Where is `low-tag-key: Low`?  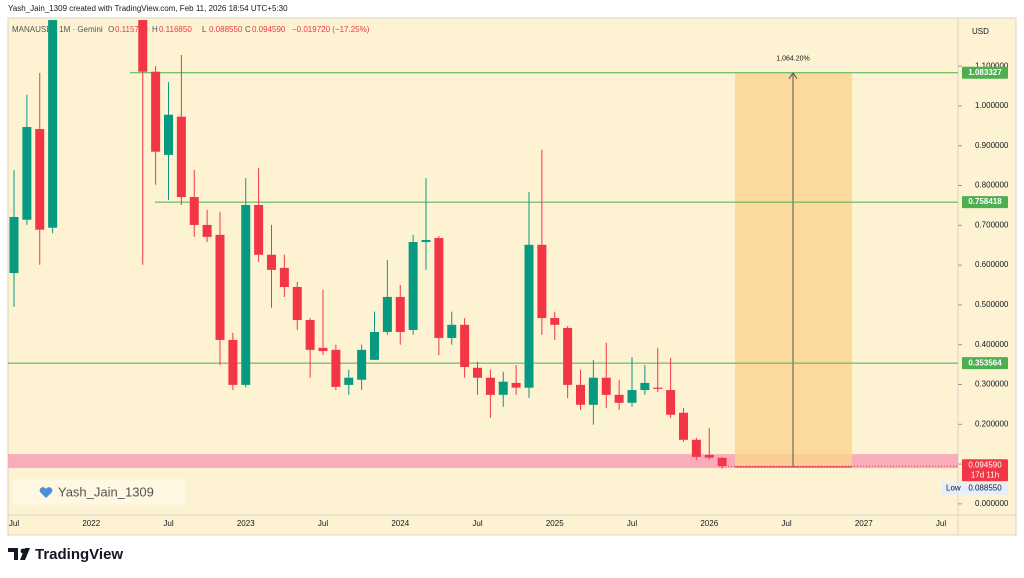 low-tag-key: Low is located at coordinates (953, 488).